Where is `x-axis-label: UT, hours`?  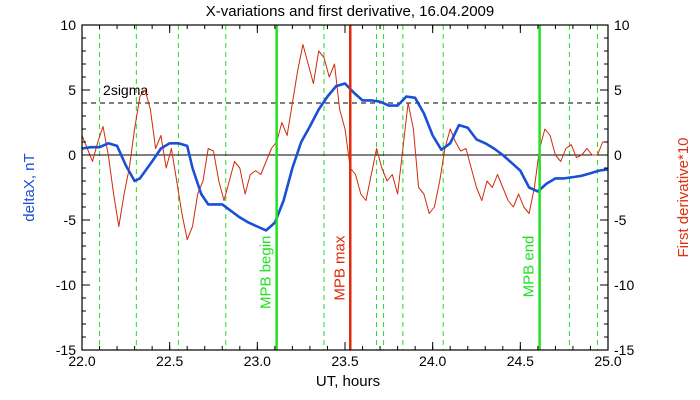 x-axis-label: UT, hours is located at coordinates (348, 381).